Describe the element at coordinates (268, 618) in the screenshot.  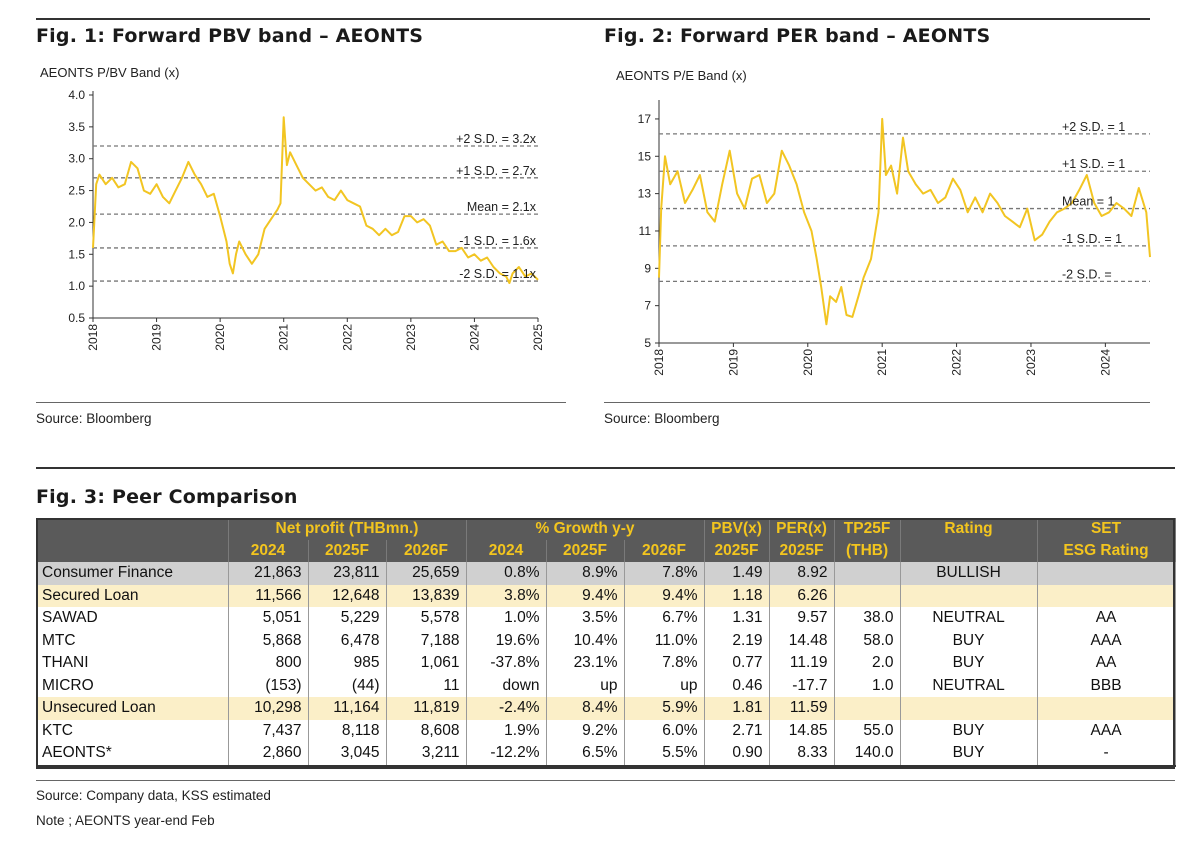
I see `table-cell: 5,051` at that location.